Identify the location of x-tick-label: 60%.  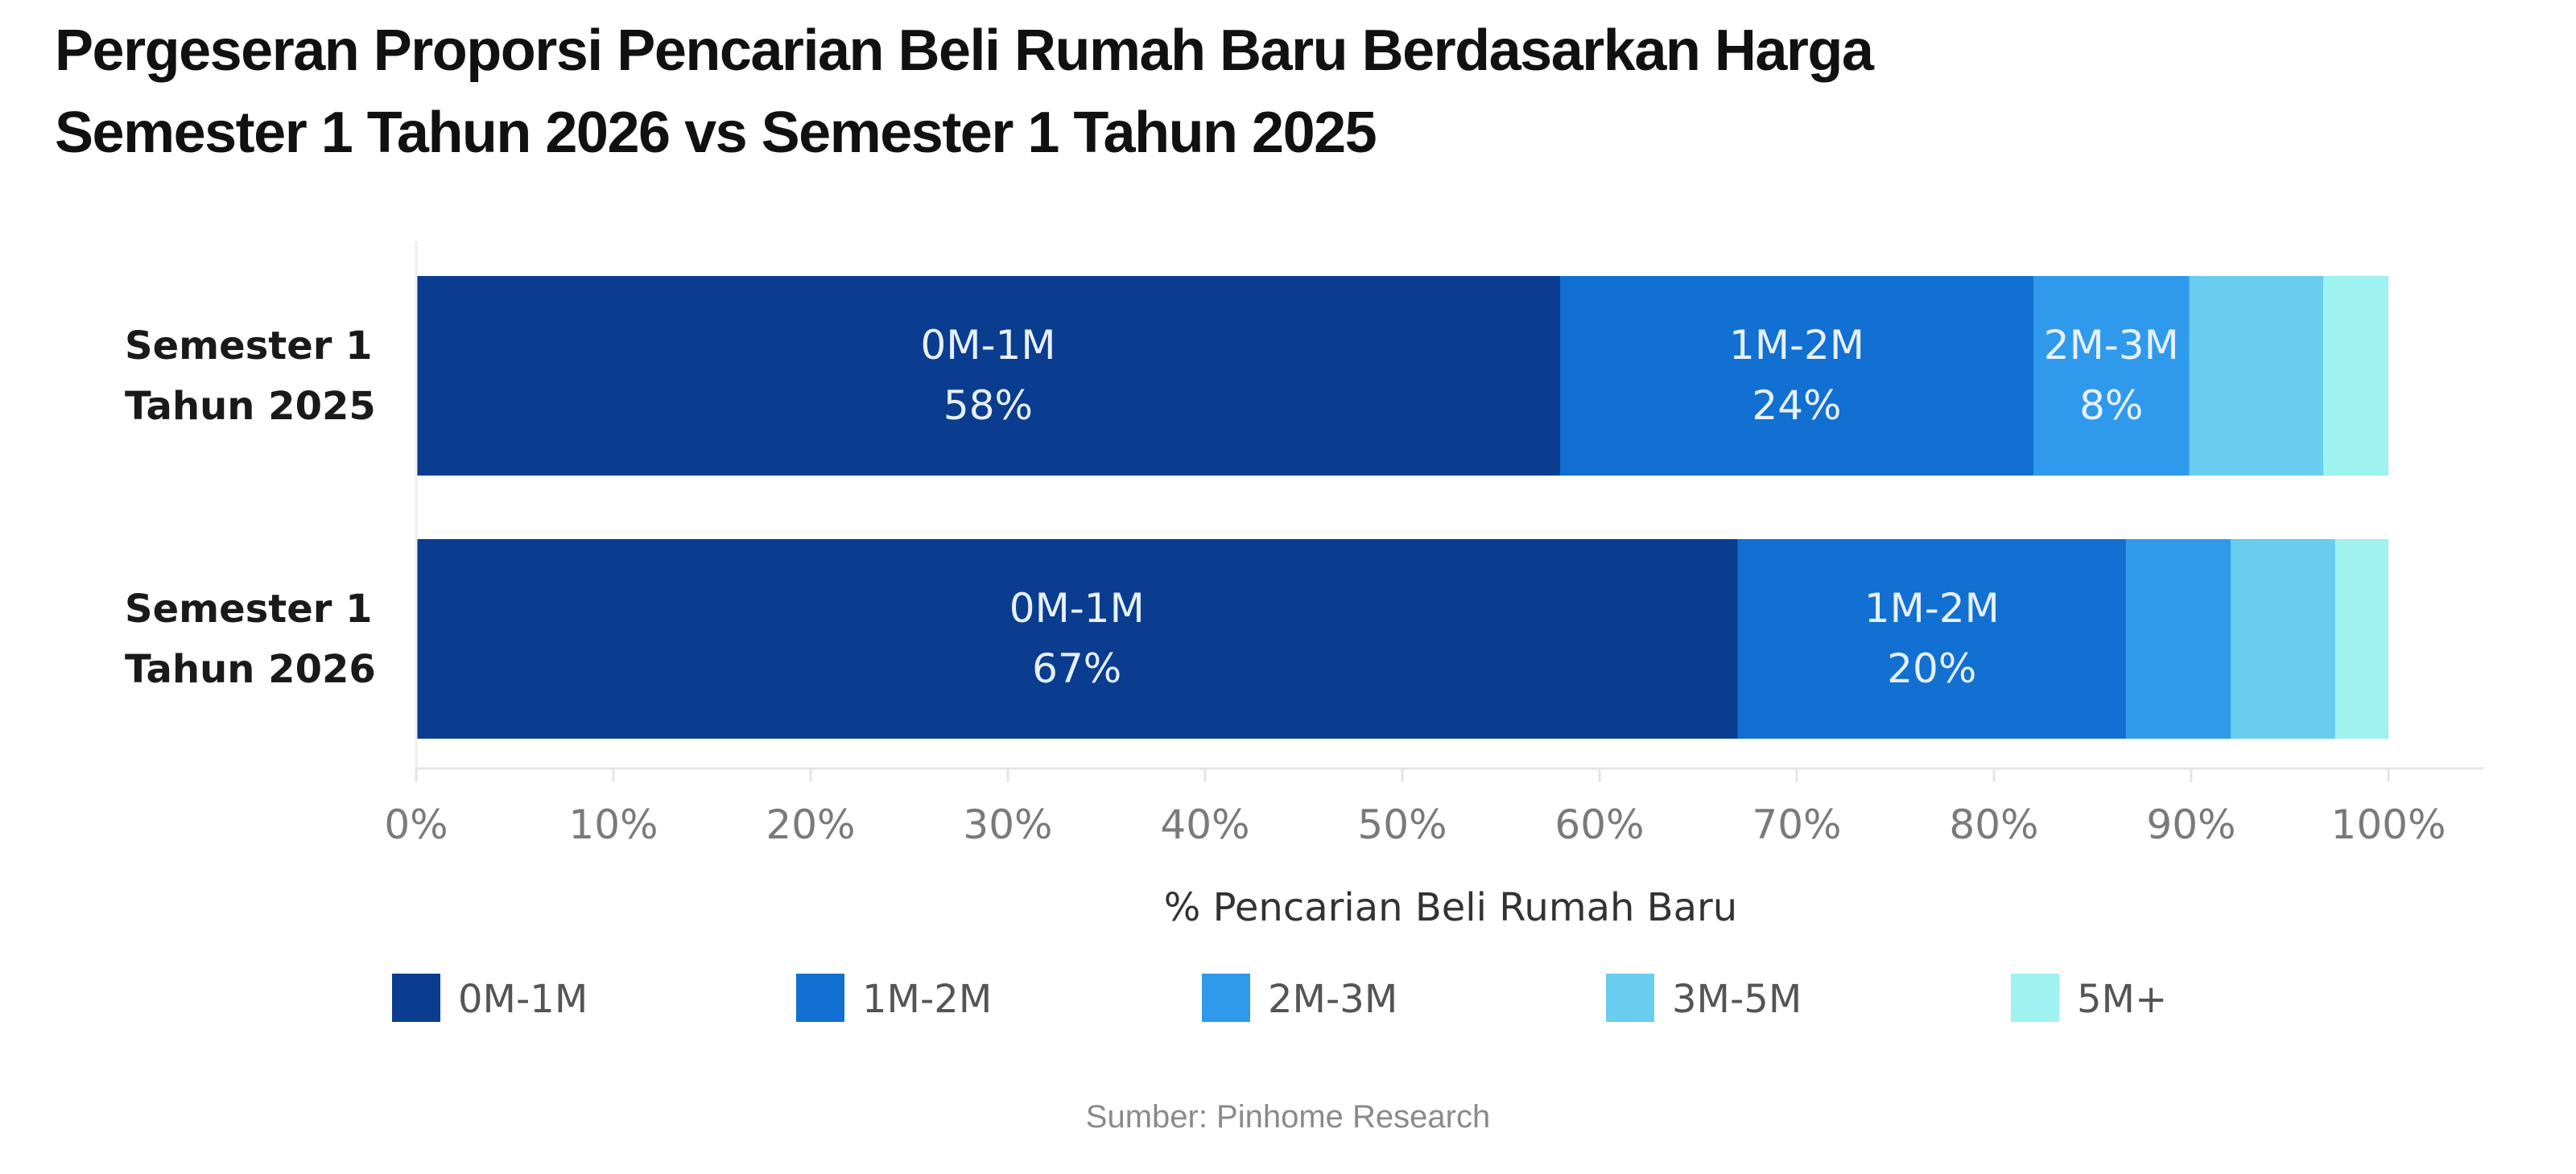
(1599, 824).